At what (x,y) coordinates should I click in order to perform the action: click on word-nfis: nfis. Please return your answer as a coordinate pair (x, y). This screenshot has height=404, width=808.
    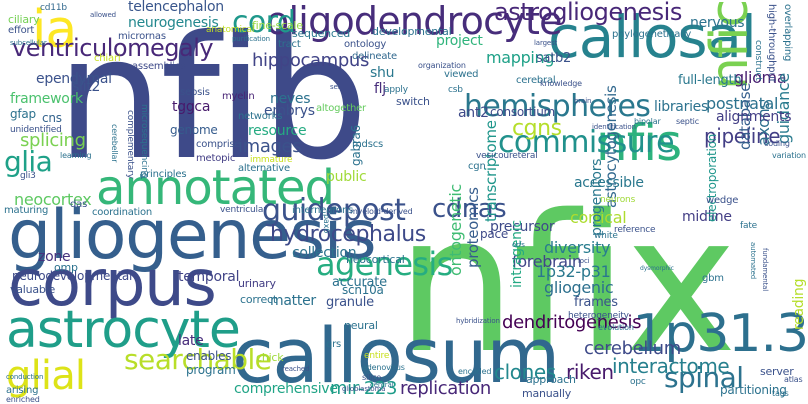
    Looking at the image, I should click on (639, 143).